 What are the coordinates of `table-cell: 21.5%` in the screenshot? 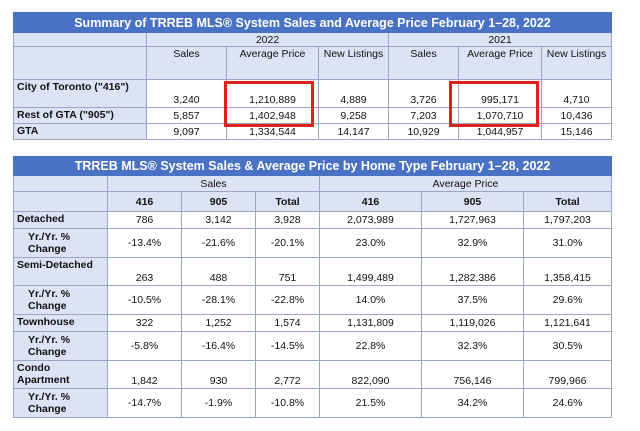 It's located at (370, 403).